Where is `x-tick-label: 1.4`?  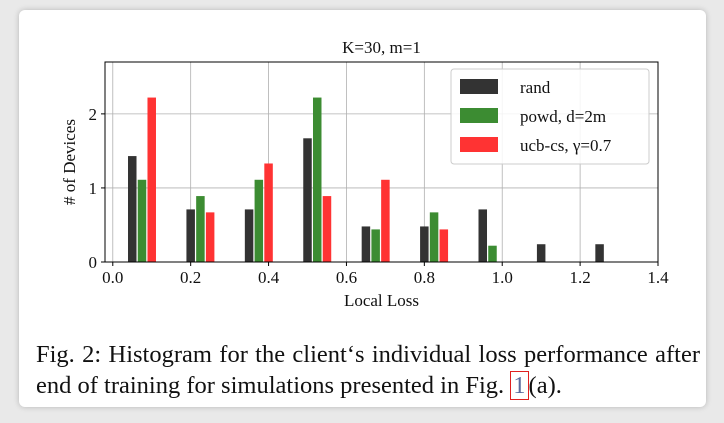
x-tick-label: 1.4 is located at coordinates (658, 277).